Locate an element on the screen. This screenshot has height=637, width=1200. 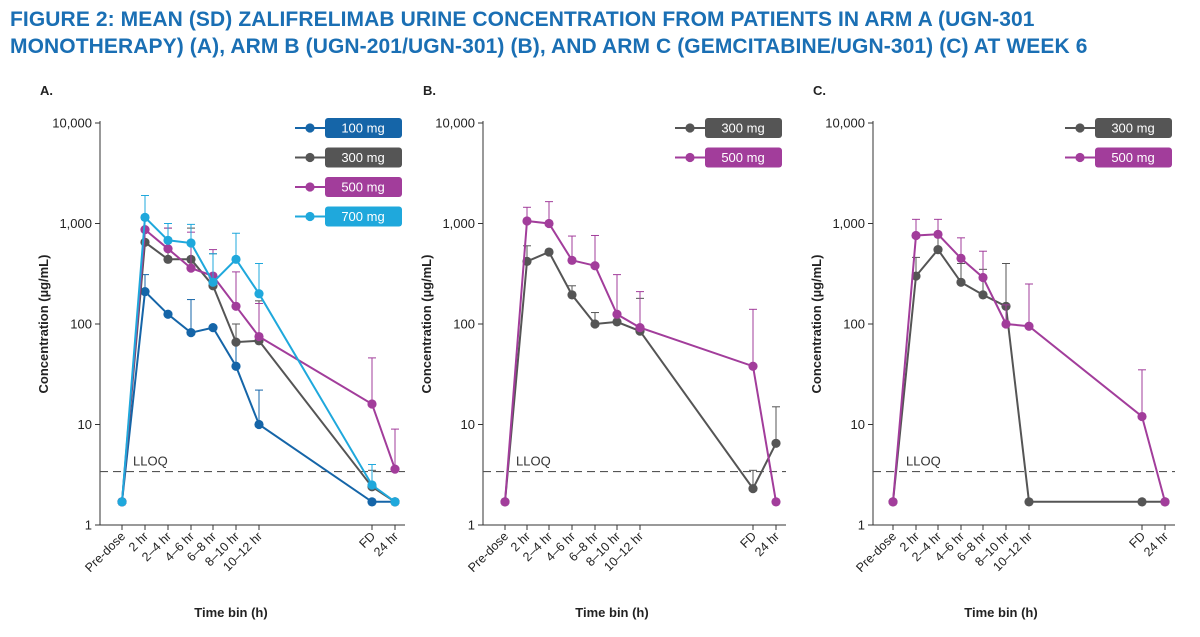
series-500-mg is located at coordinates (1029, 362).